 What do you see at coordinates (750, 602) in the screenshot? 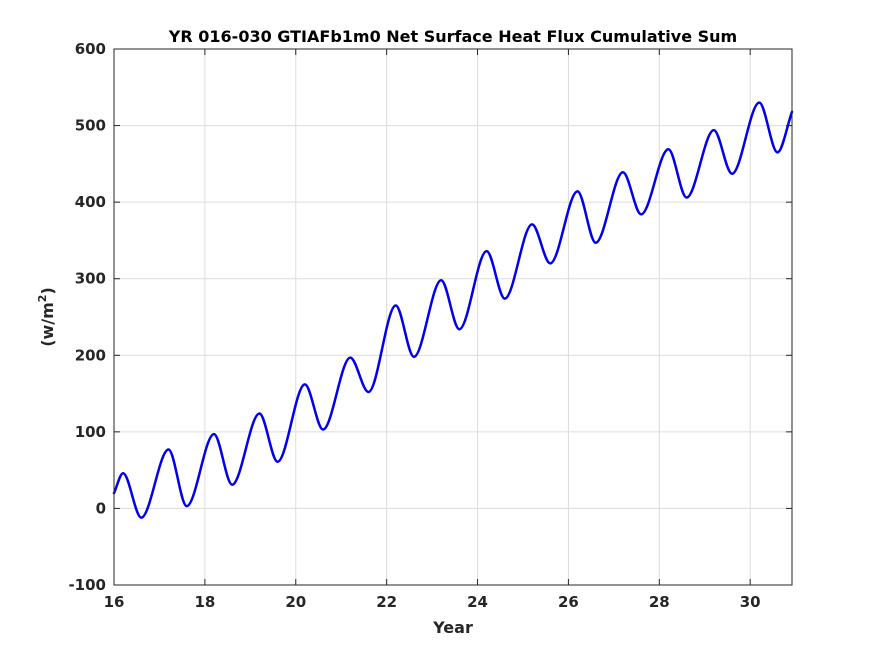
I see `x-tick-label: 30` at bounding box center [750, 602].